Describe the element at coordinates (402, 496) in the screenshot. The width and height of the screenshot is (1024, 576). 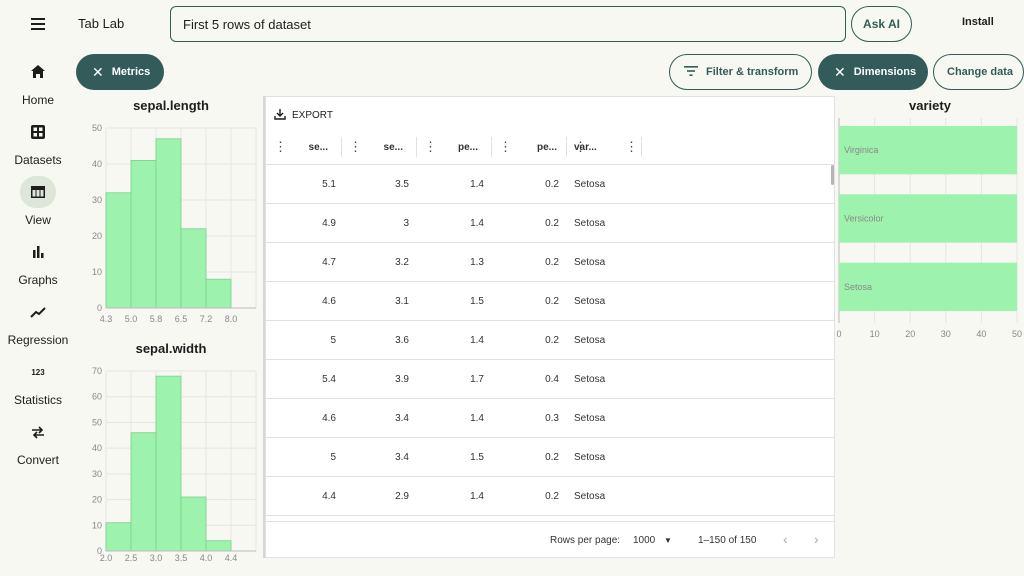
I see `table-cell: 2.9` at that location.